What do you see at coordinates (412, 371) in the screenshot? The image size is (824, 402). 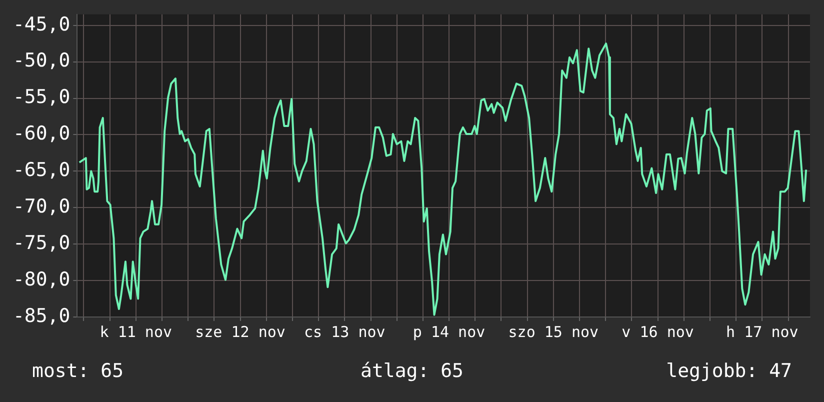 I see `text: átlag: 65` at bounding box center [412, 371].